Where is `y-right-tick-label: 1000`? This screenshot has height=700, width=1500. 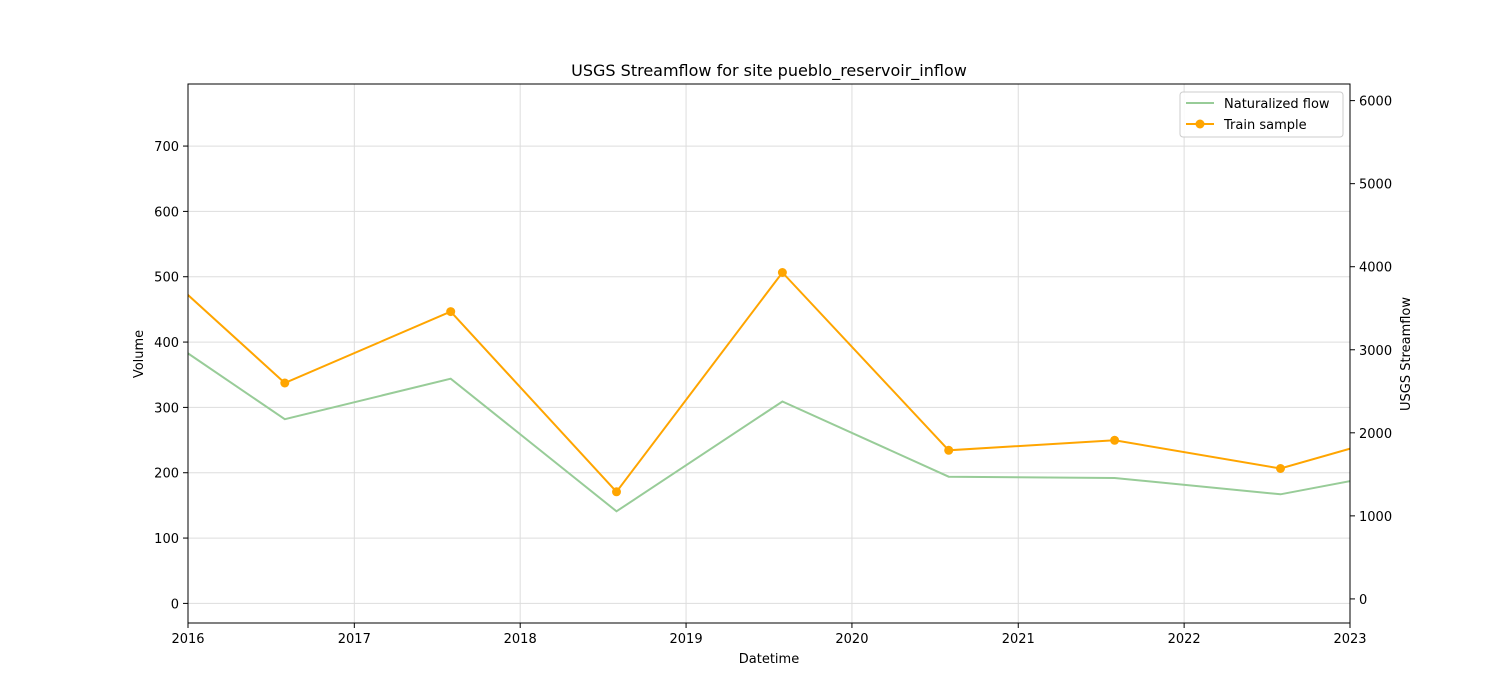 y-right-tick-label: 1000 is located at coordinates (1375, 517).